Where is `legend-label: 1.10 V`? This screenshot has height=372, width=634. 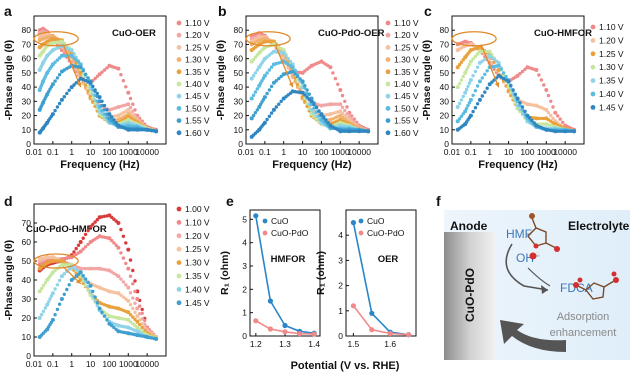
legend-label: 1.10 V is located at coordinates (406, 23).